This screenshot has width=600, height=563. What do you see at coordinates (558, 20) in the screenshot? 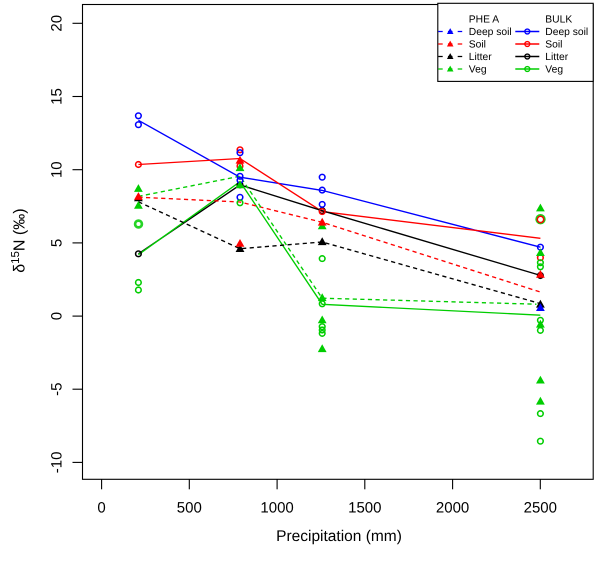
I see `svg-text: BULK` at bounding box center [558, 20].